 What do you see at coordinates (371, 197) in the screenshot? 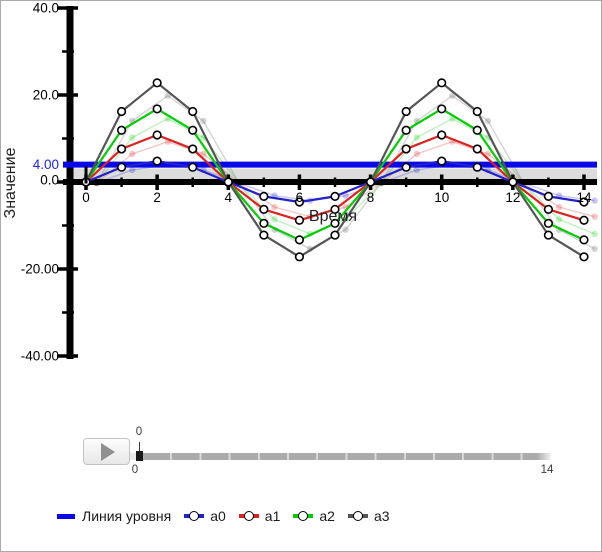
I see `x-tick-label: 8` at bounding box center [371, 197].